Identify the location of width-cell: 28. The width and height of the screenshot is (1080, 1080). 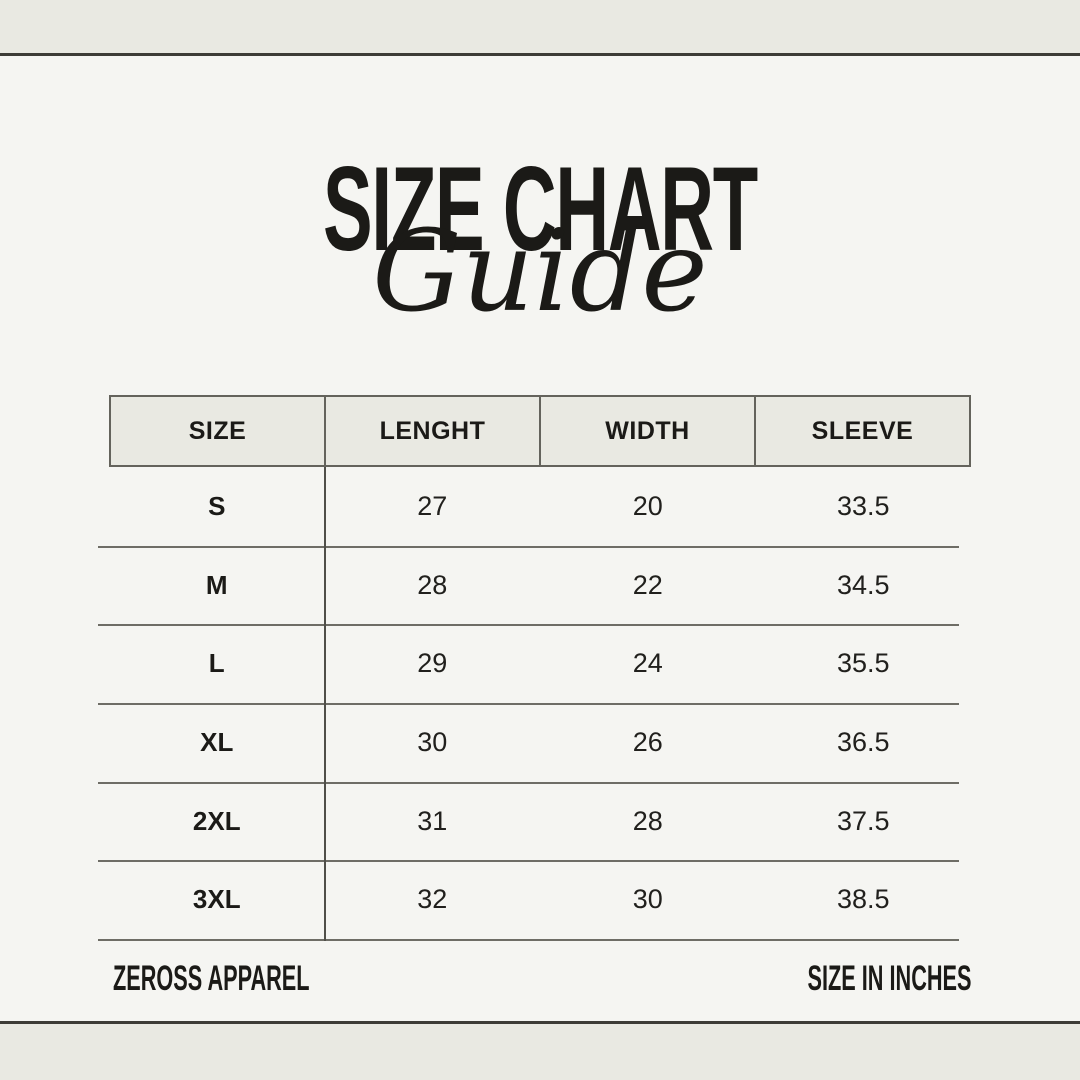
(647, 820).